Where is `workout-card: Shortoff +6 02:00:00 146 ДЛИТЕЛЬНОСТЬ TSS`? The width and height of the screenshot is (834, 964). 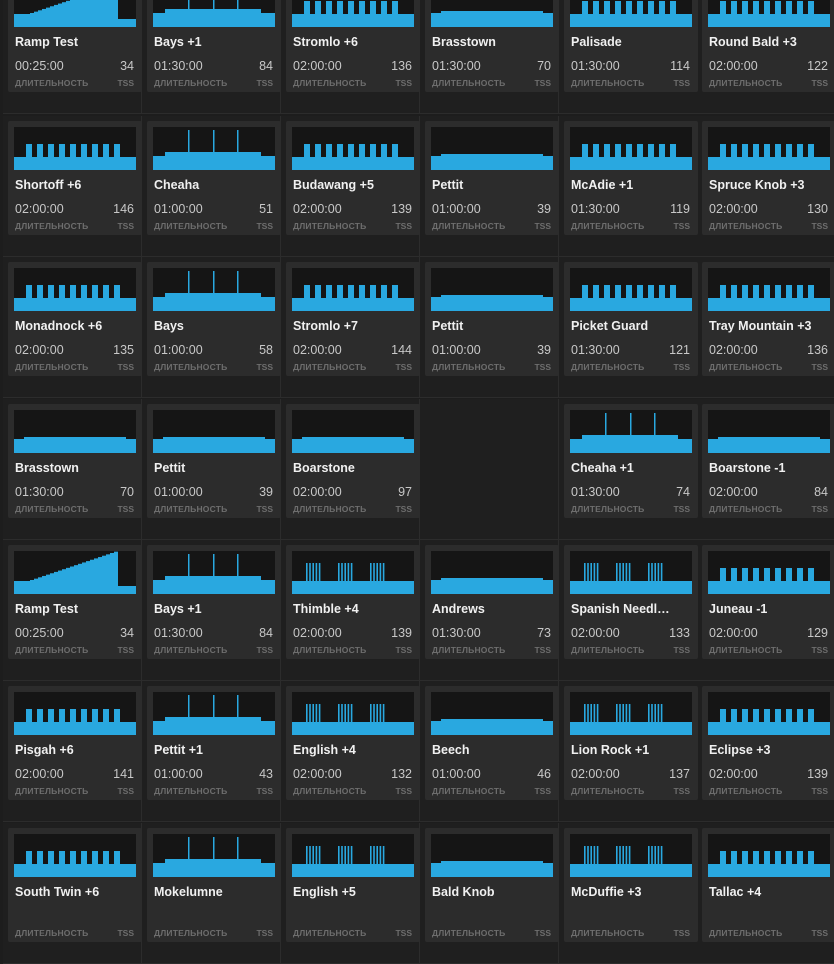
workout-card: Shortoff +6 02:00:00 146 ДЛИТЕЛЬНОСТЬ TSS is located at coordinates (75, 178).